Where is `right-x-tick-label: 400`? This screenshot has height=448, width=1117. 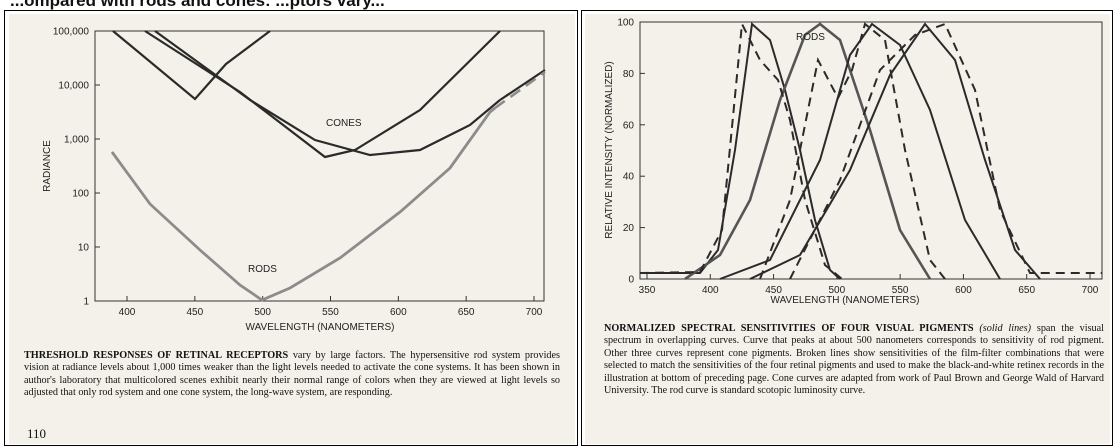
right-x-tick-label: 400 is located at coordinates (710, 290).